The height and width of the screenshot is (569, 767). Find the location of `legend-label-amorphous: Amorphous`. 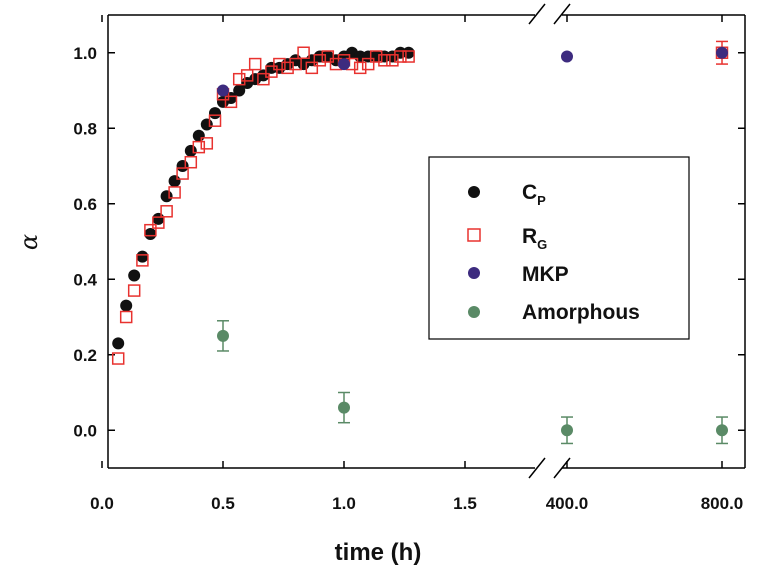

legend-label-amorphous: Amorphous is located at coordinates (581, 312).